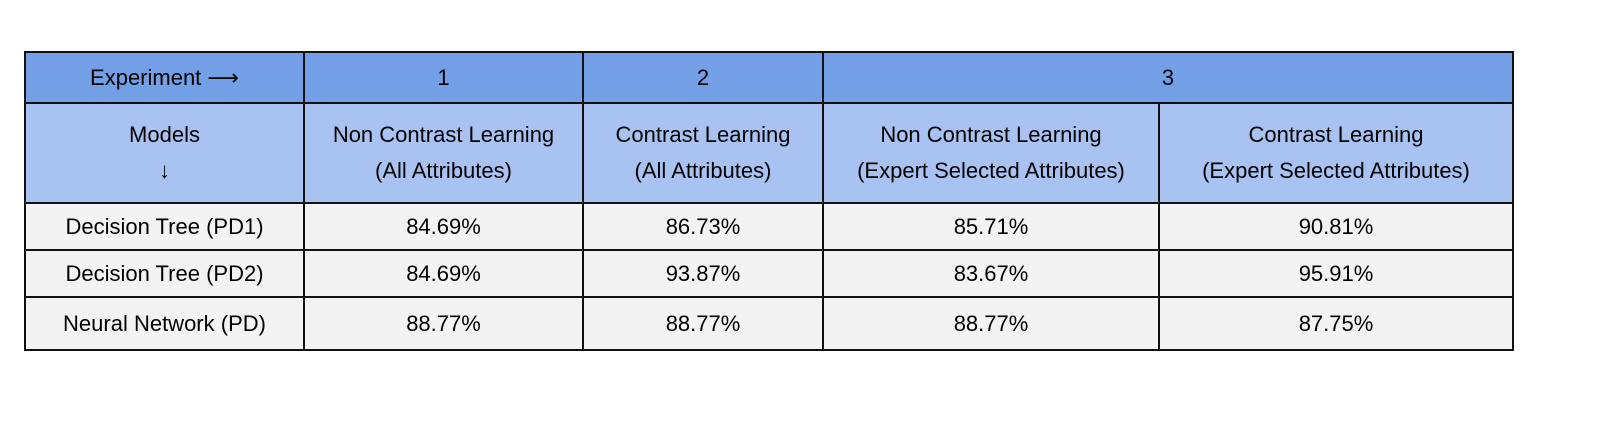 The width and height of the screenshot is (1606, 440). I want to click on model-name-cell: Decision Tree (PD2), so click(164, 273).